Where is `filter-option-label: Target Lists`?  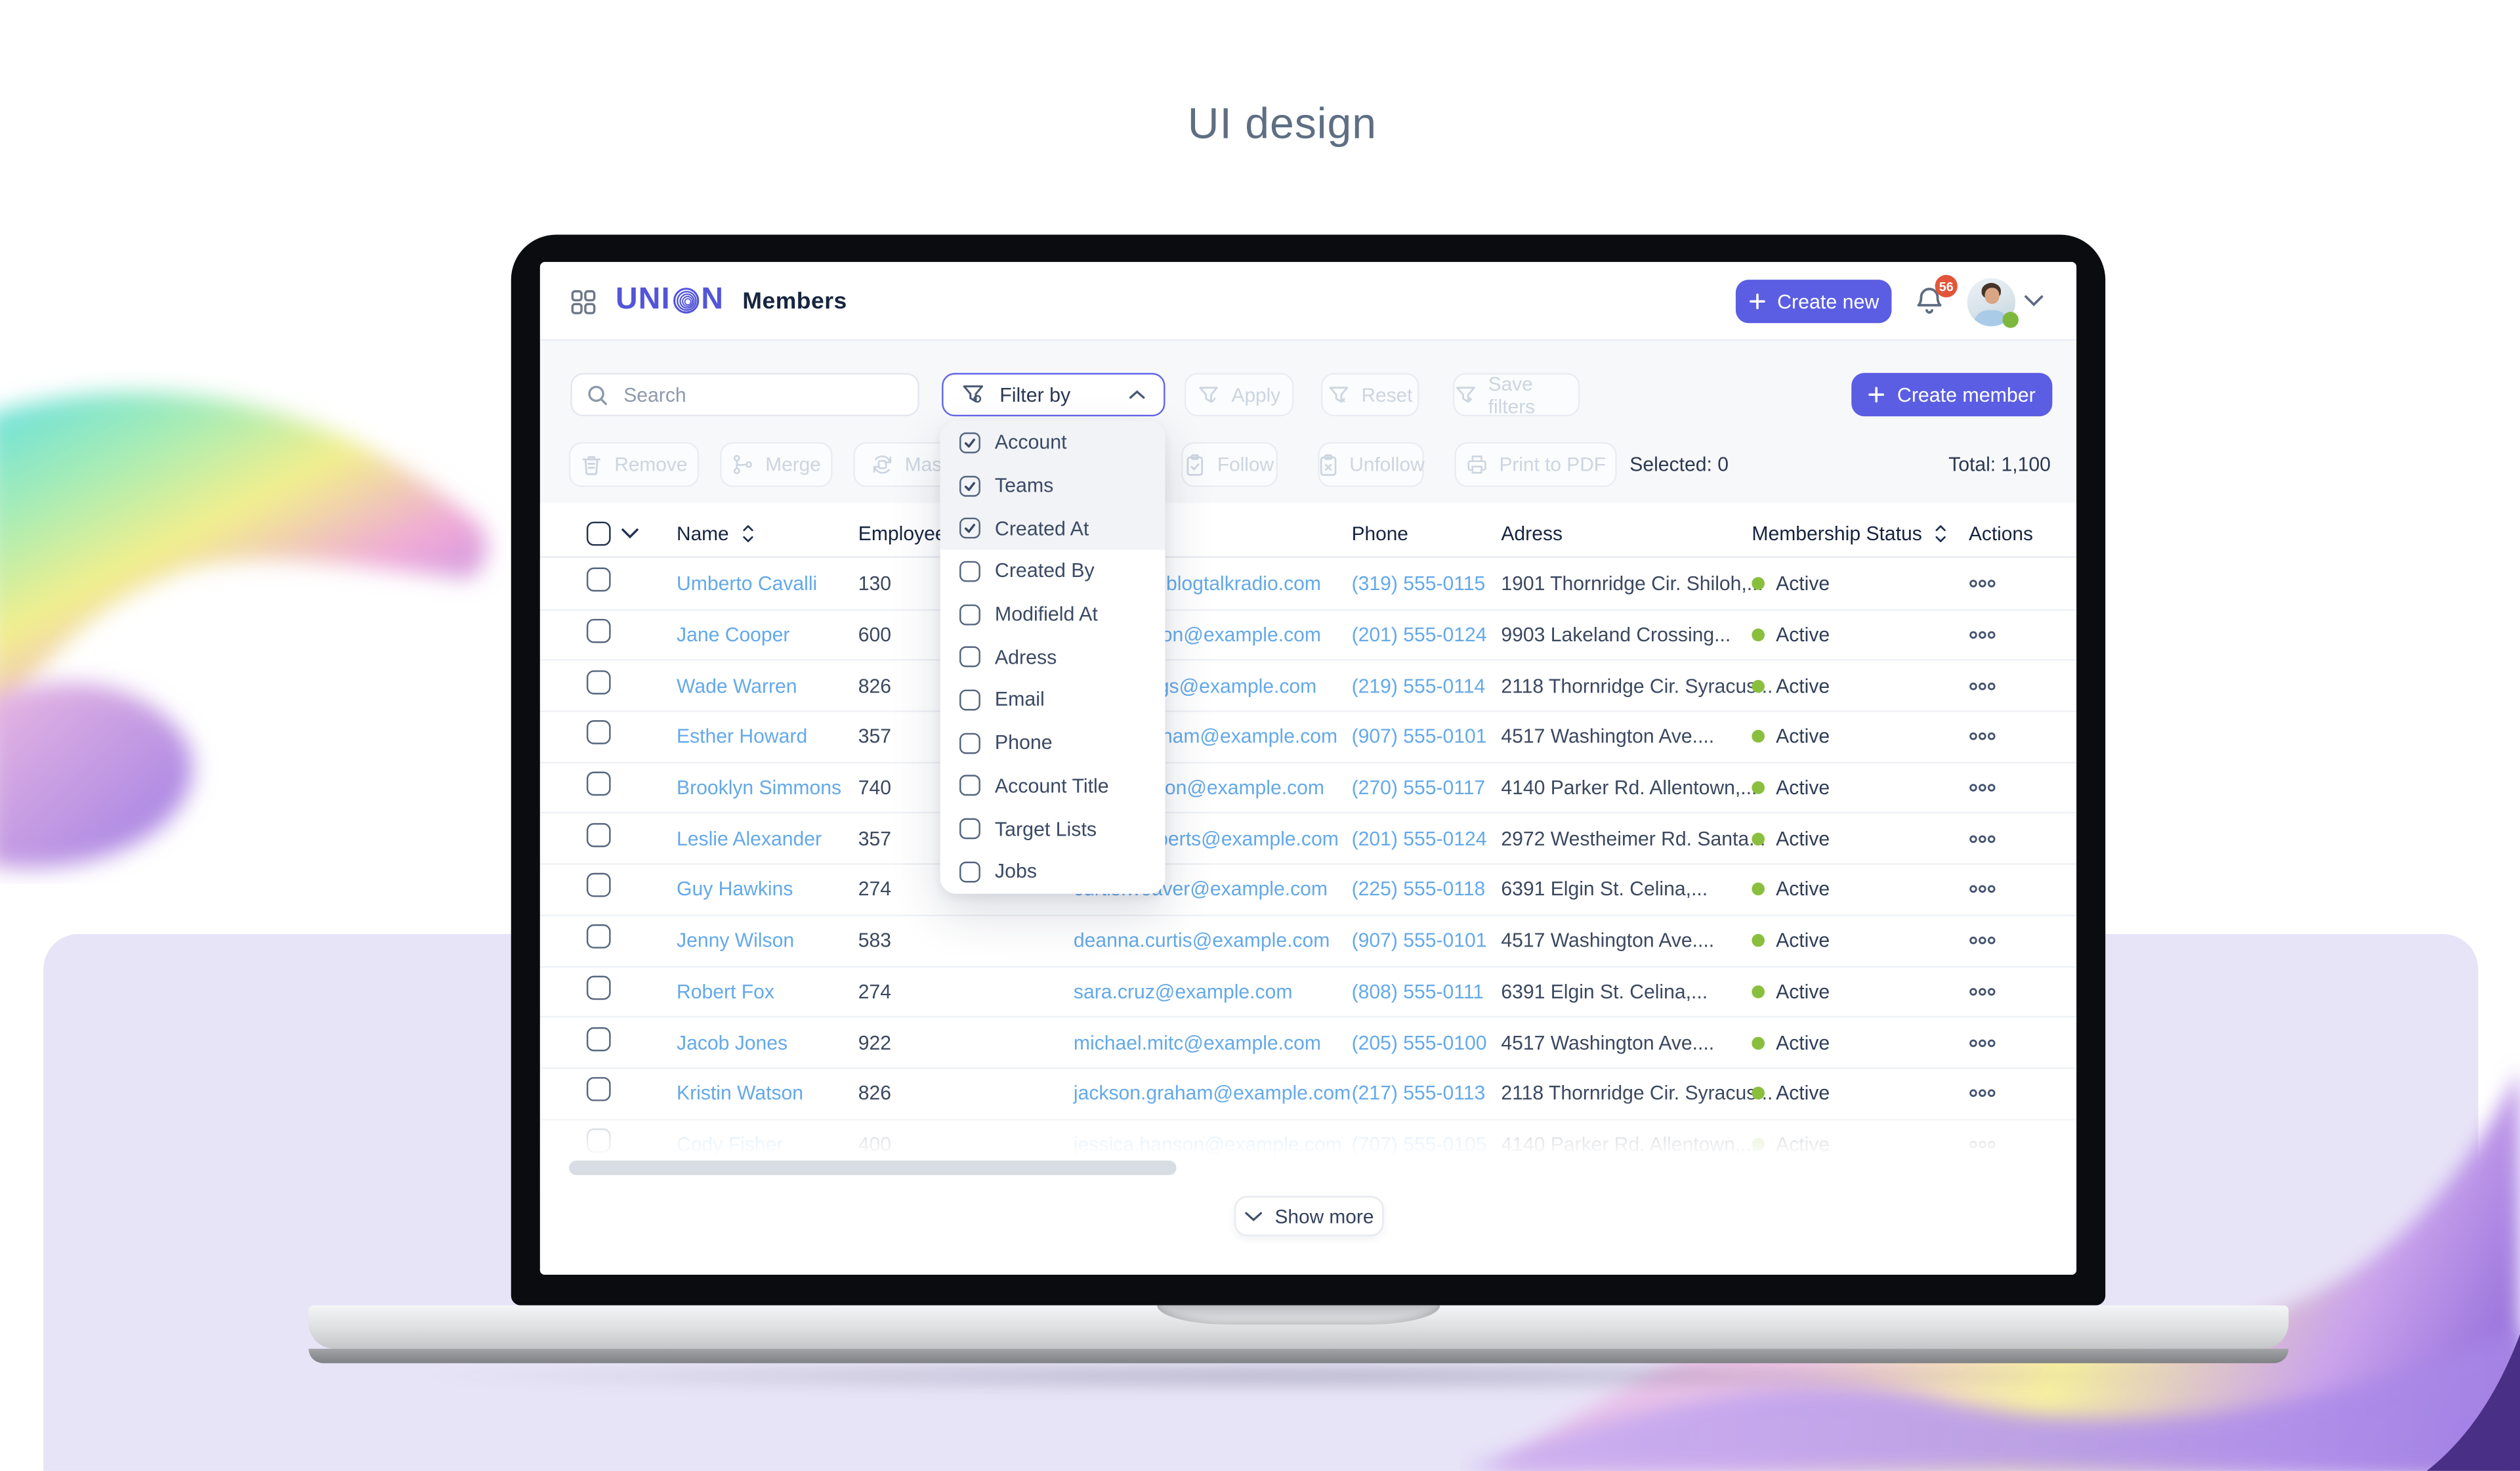 filter-option-label: Target Lists is located at coordinates (1045, 828).